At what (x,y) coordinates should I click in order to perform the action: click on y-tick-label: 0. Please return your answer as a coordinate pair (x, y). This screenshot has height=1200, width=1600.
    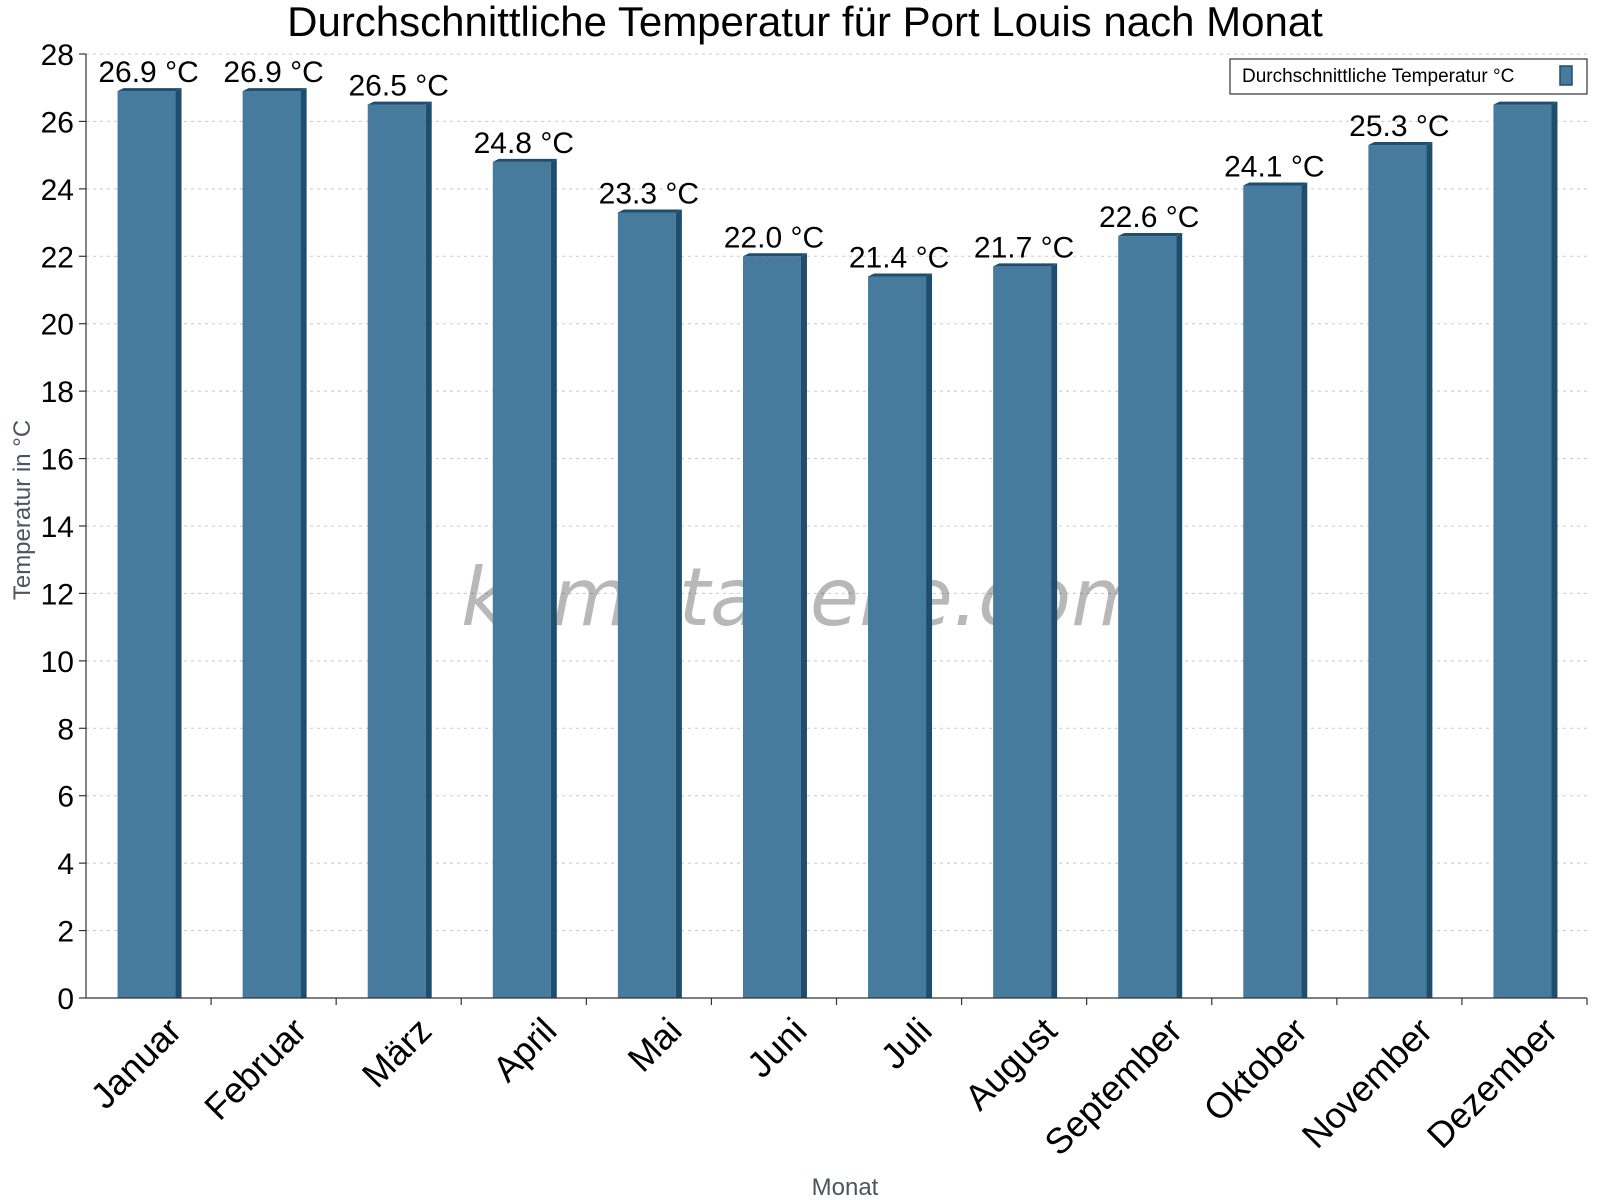
    Looking at the image, I should click on (65, 999).